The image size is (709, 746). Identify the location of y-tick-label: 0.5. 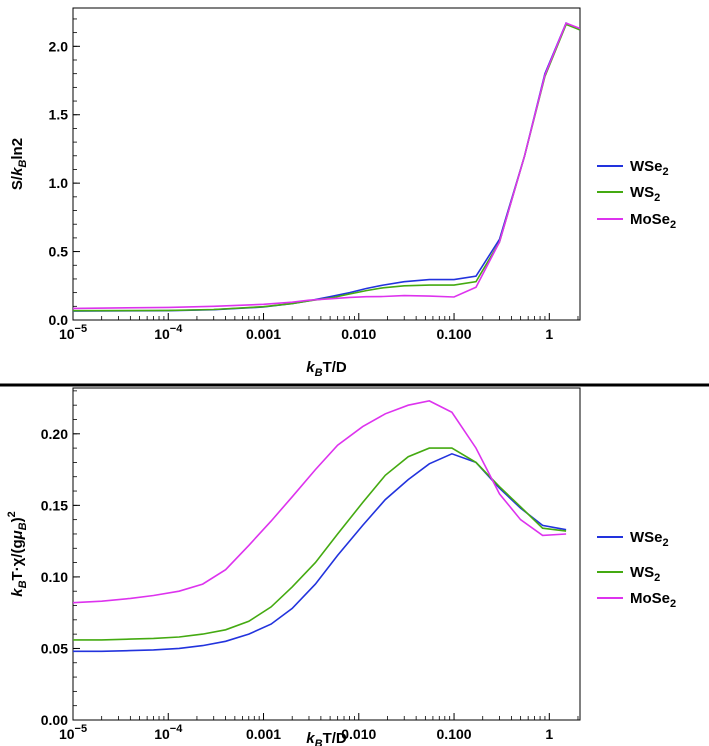
(59, 252).